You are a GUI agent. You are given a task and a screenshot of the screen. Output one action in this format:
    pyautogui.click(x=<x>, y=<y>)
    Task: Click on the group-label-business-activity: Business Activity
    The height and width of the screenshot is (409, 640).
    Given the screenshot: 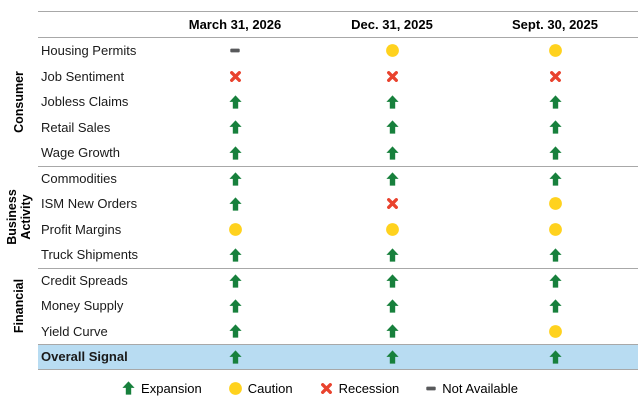 What is the action you would take?
    pyautogui.click(x=19, y=217)
    